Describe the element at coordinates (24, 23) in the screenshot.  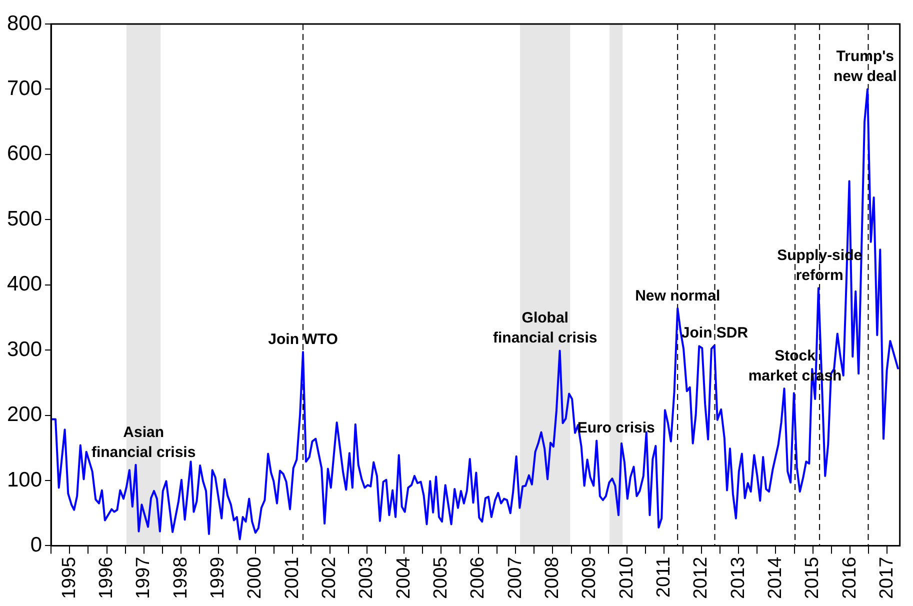
I see `y-tick-label: 800` at that location.